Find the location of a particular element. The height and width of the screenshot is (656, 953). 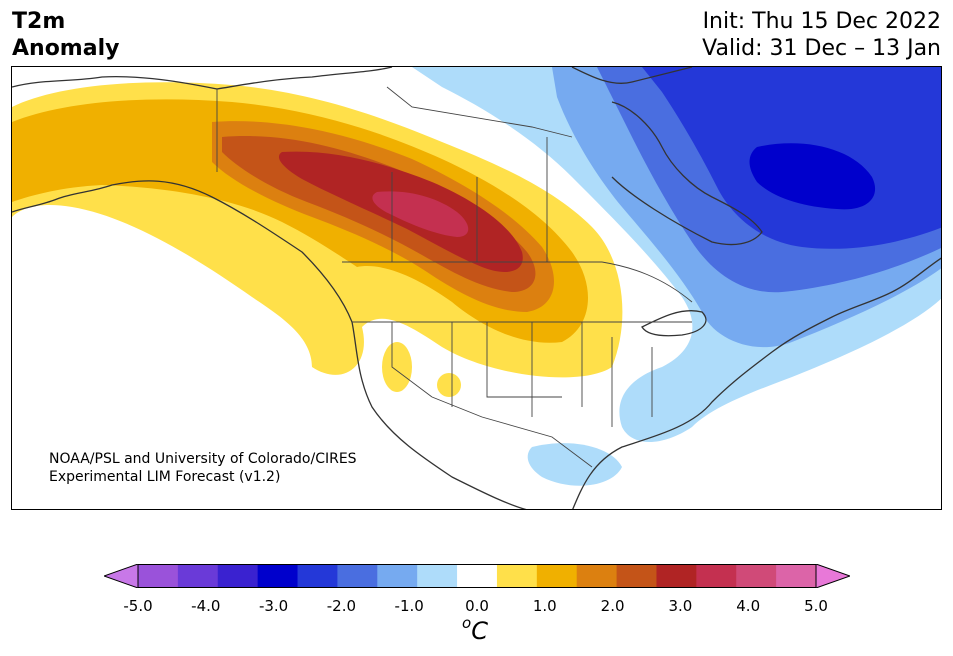

colorbar-extend-max is located at coordinates (832, 576).